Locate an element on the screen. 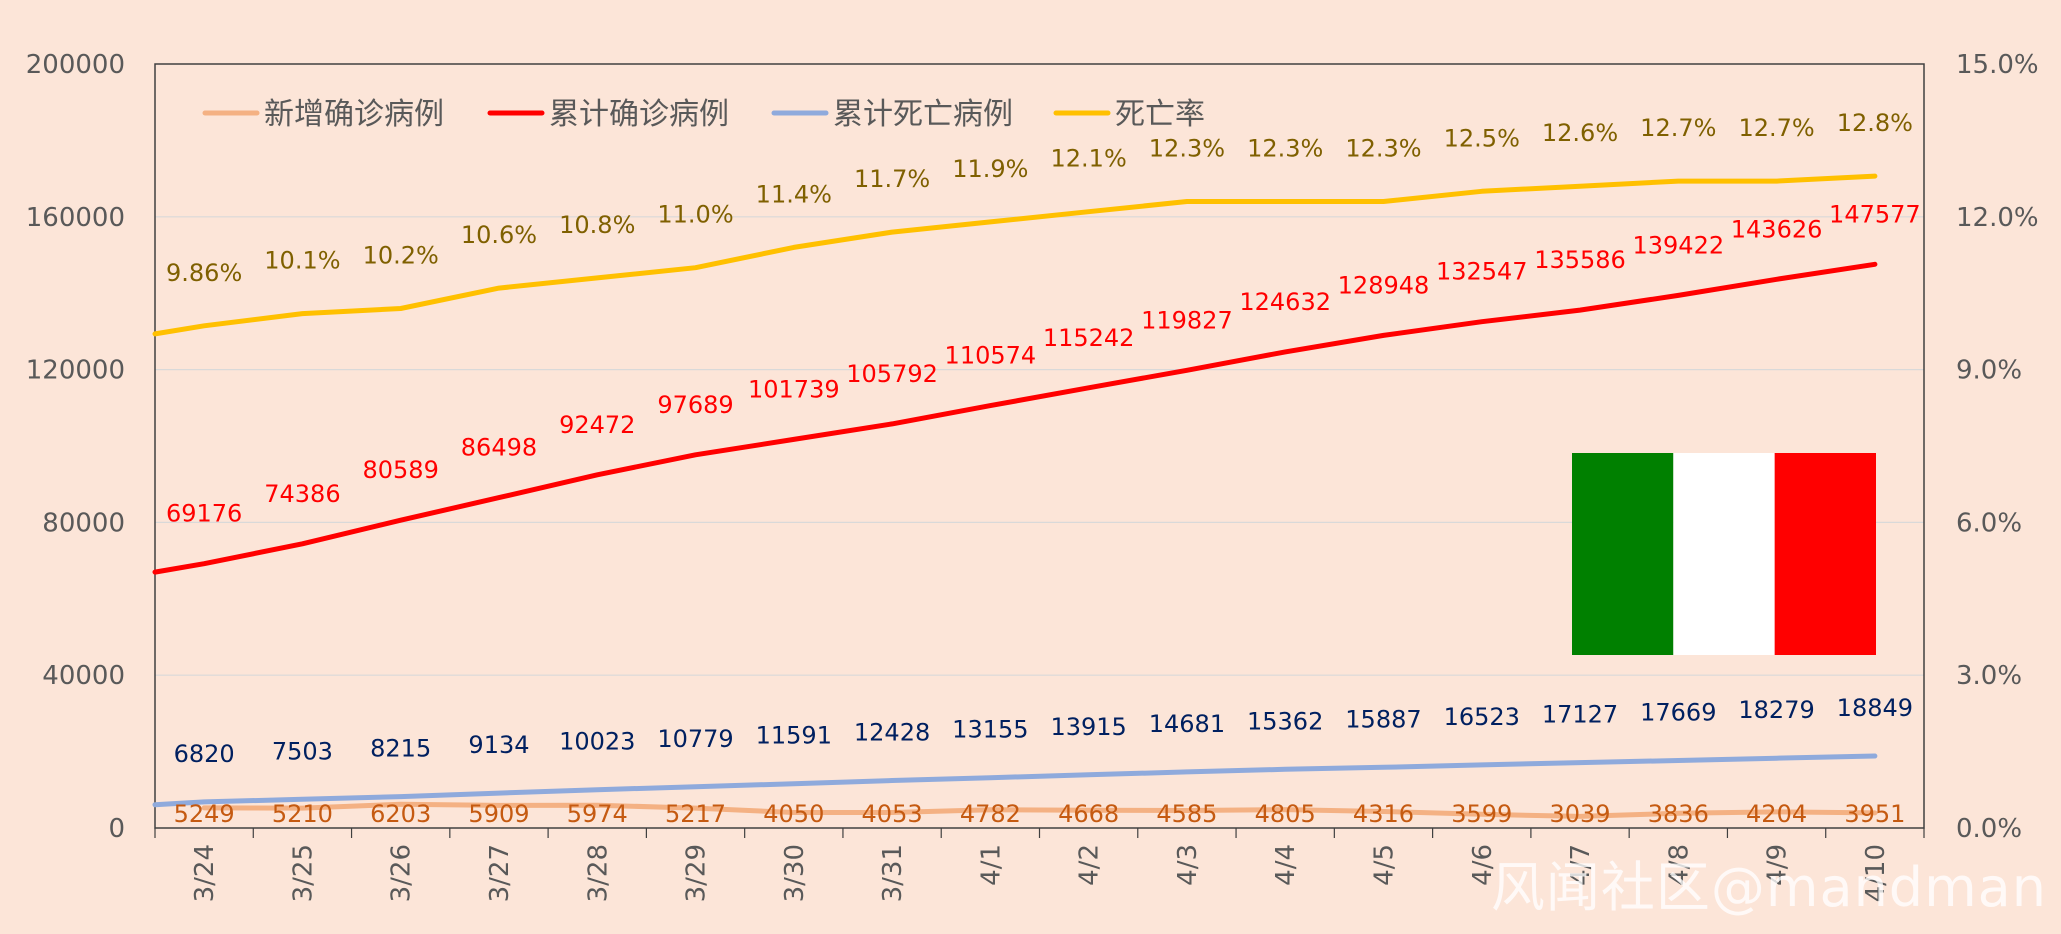  data-label: 4668 is located at coordinates (1088, 814).